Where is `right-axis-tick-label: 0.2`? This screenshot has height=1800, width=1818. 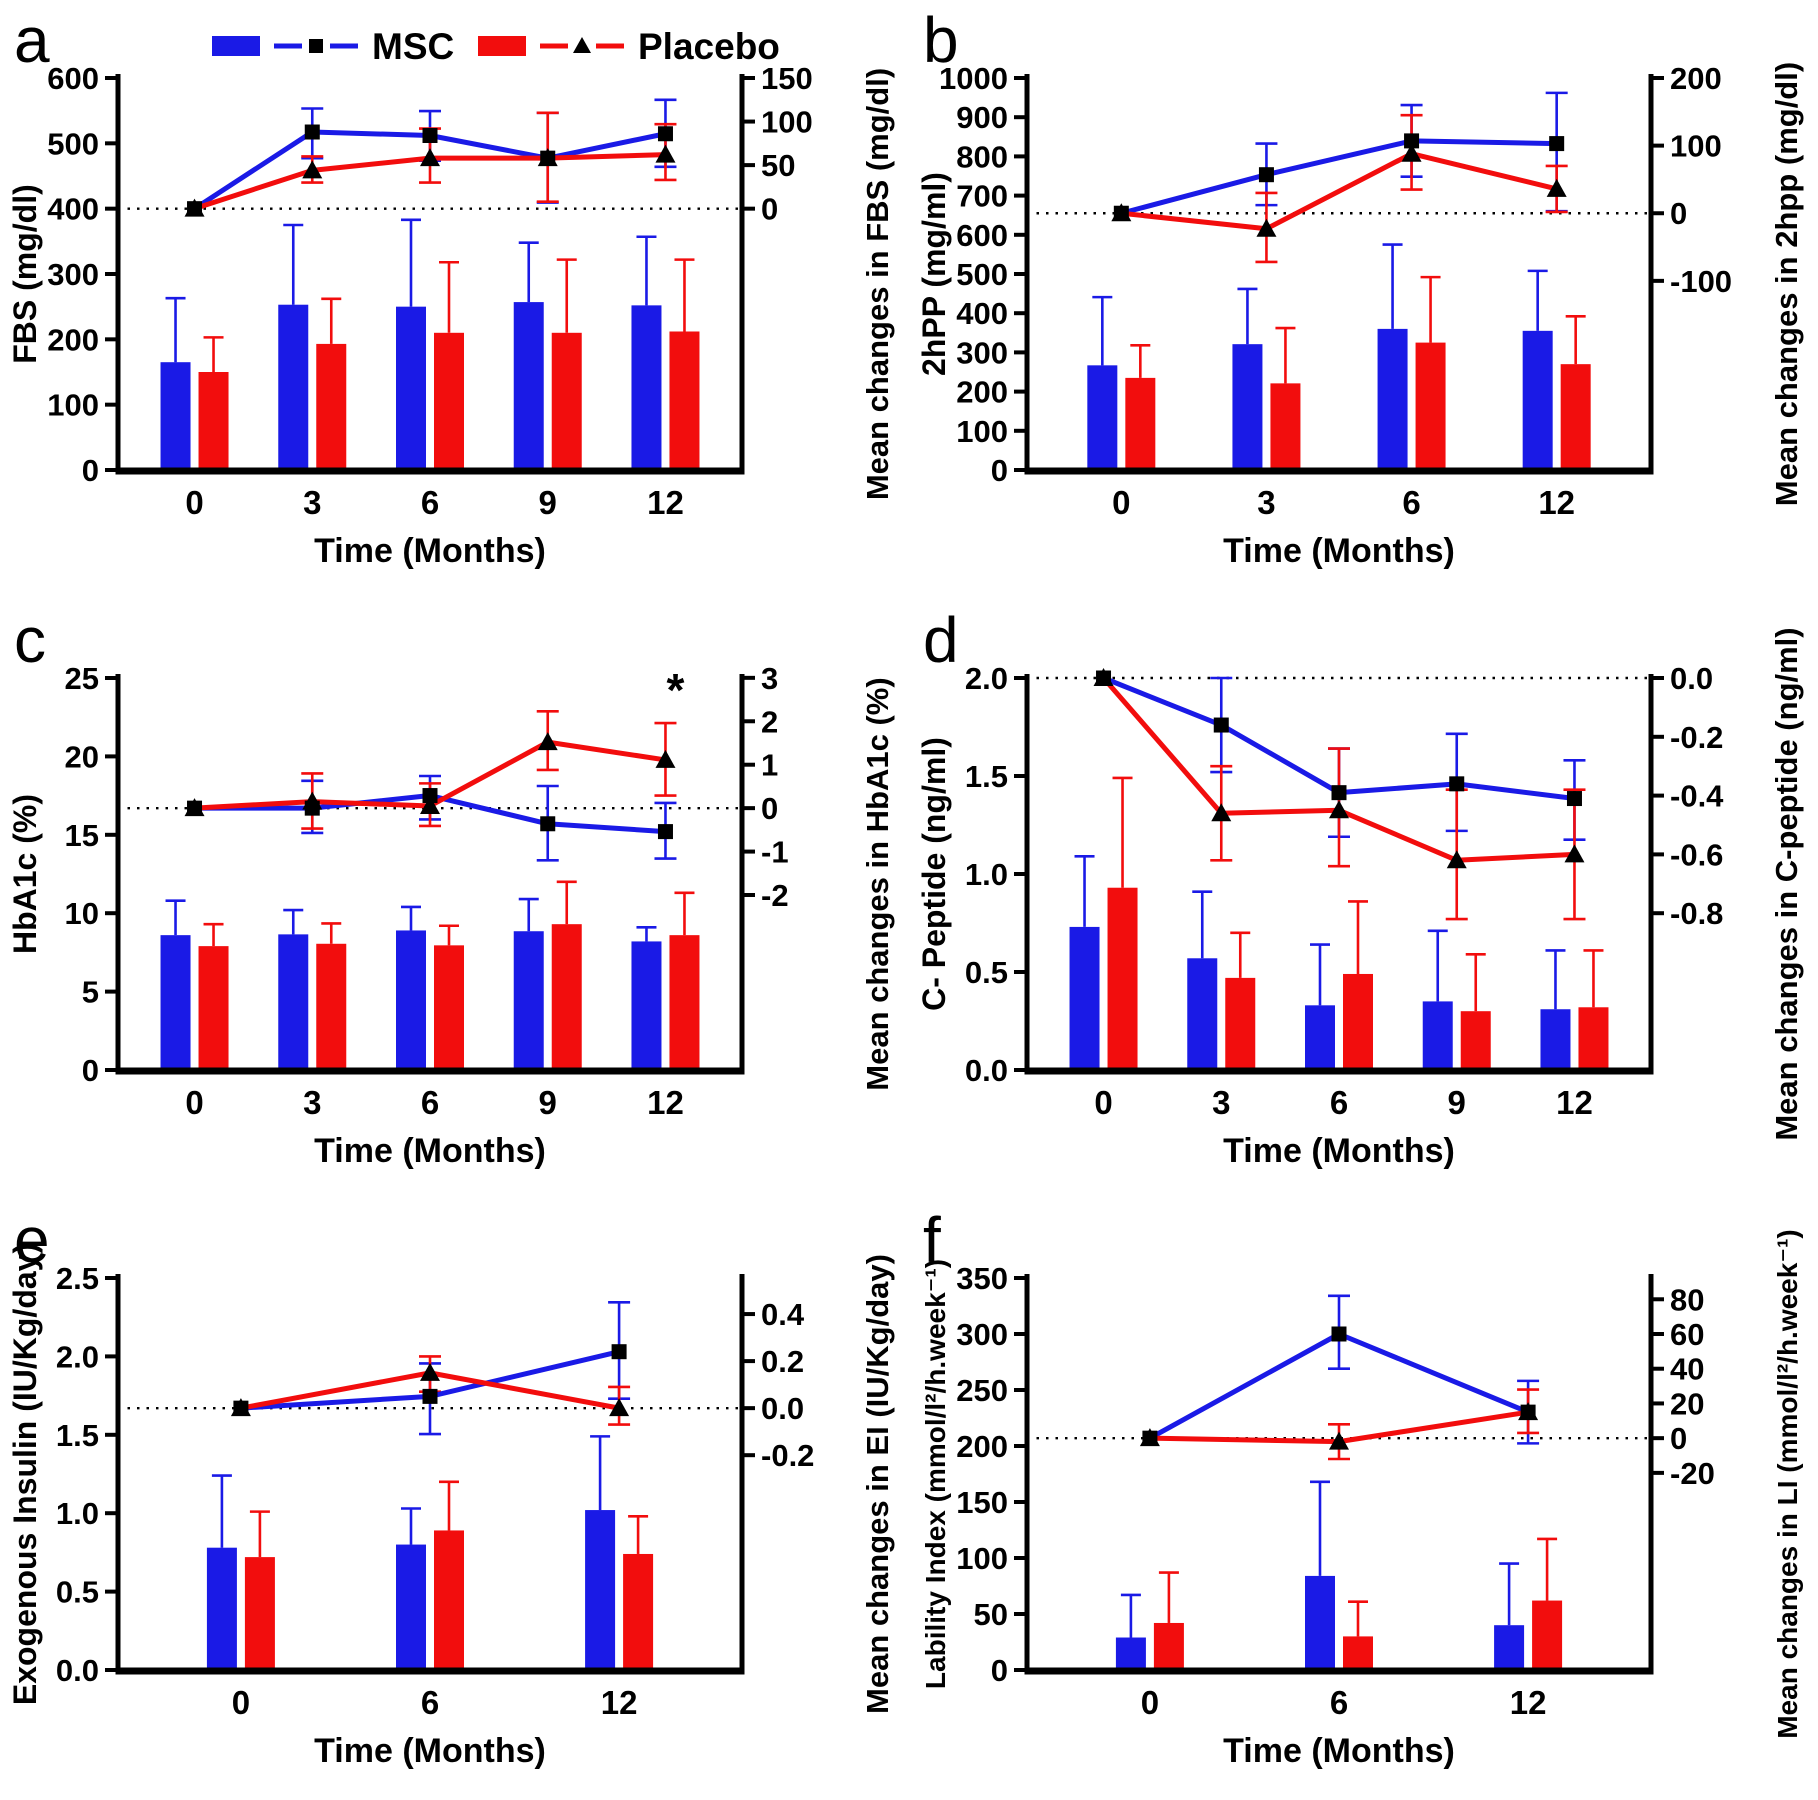
right-axis-tick-label: 0.2 is located at coordinates (782, 1361).